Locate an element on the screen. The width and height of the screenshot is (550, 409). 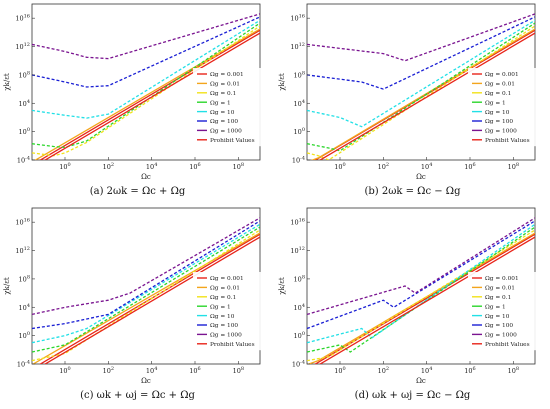
caption-b: (b) 2ωk = Ωc − Ωg is located at coordinates (412, 191).